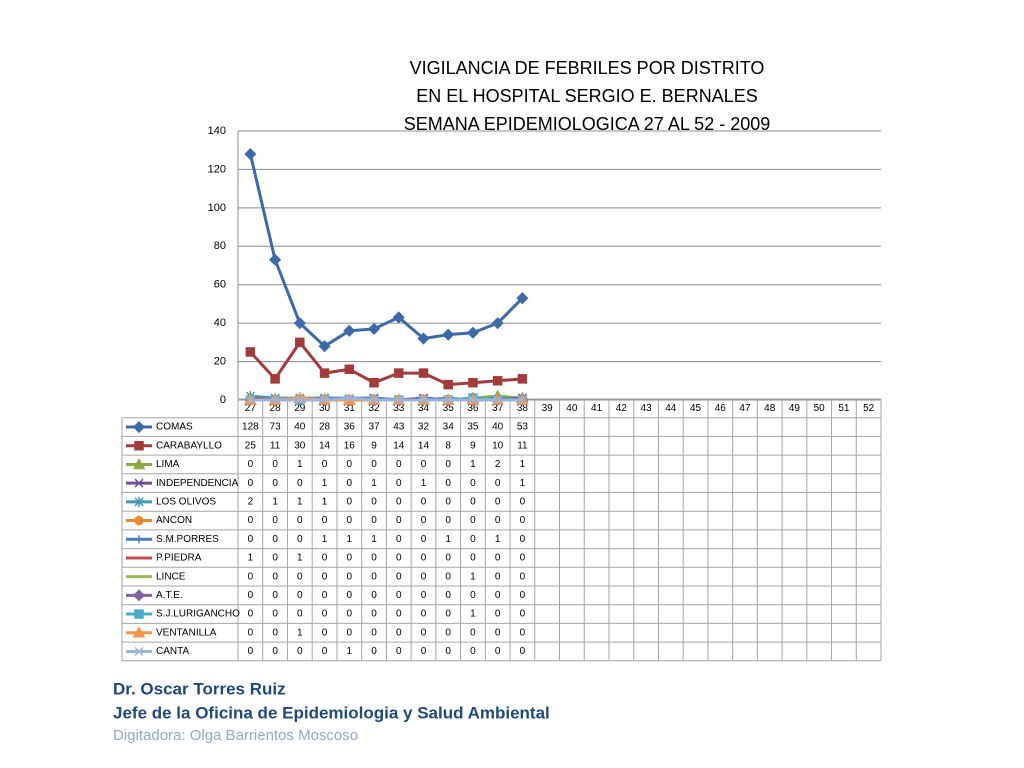 The height and width of the screenshot is (768, 1024). What do you see at coordinates (197, 483) in the screenshot?
I see `legend-label: INDEPENDENCIA` at bounding box center [197, 483].